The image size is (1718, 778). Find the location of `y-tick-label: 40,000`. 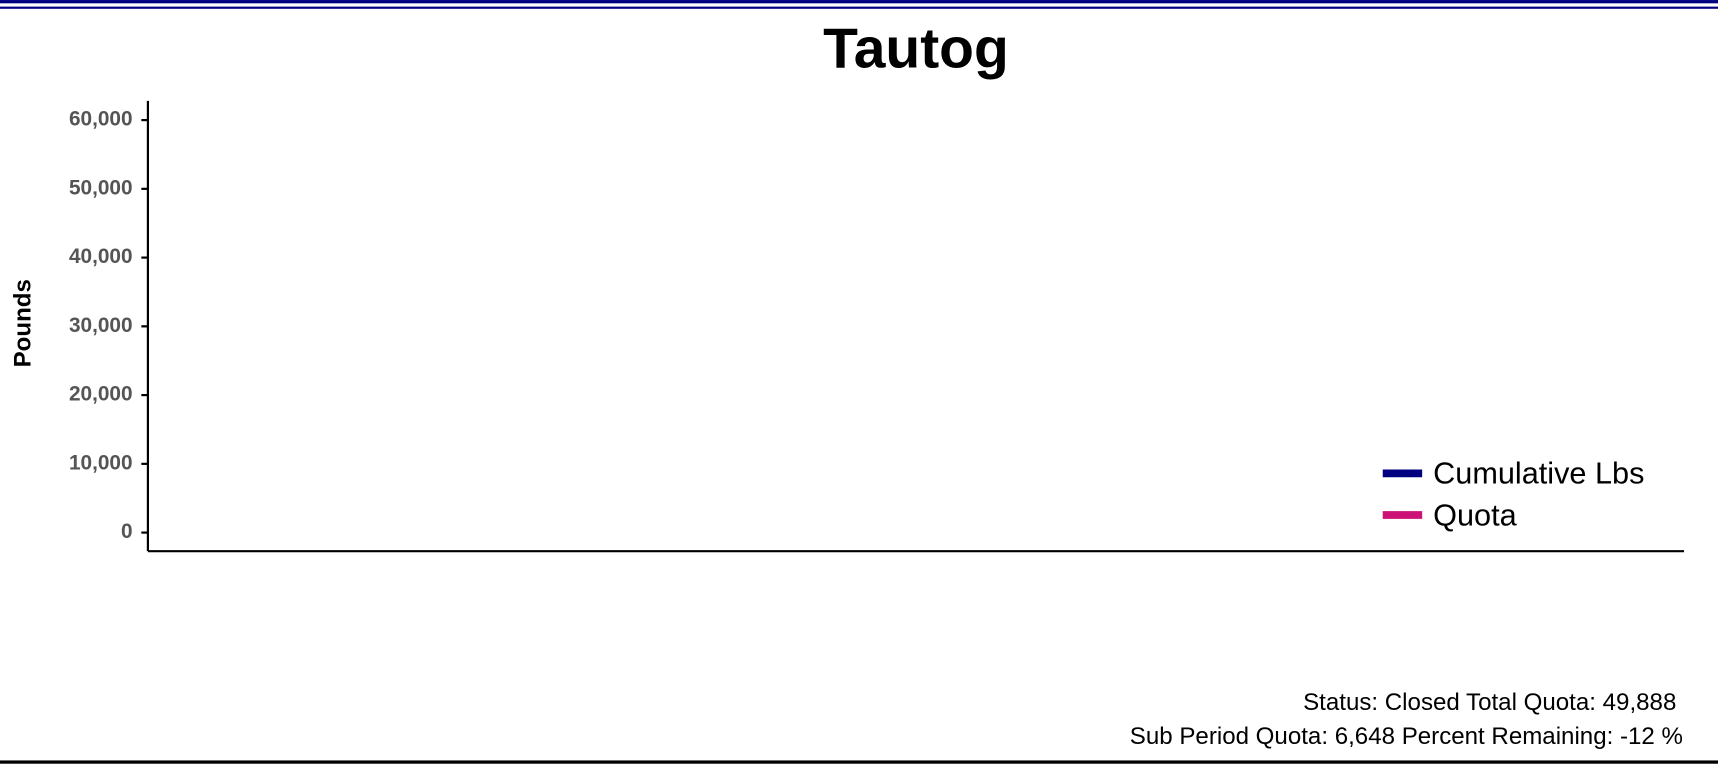

y-tick-label: 40,000 is located at coordinates (101, 256).